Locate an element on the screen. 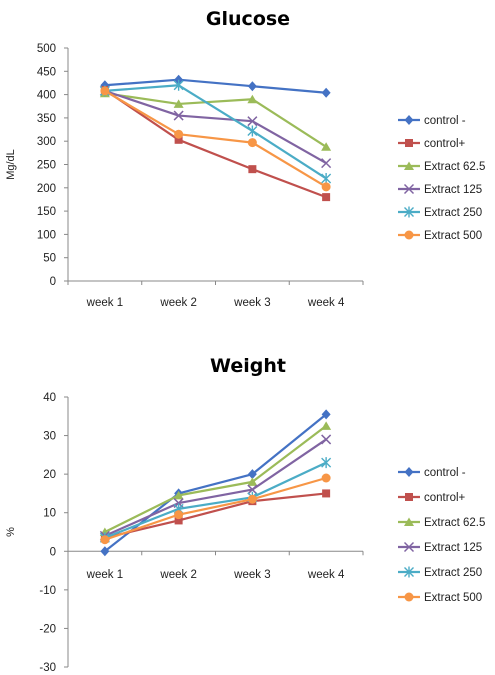 The image size is (495, 675). y-axis-label: % is located at coordinates (11, 532).